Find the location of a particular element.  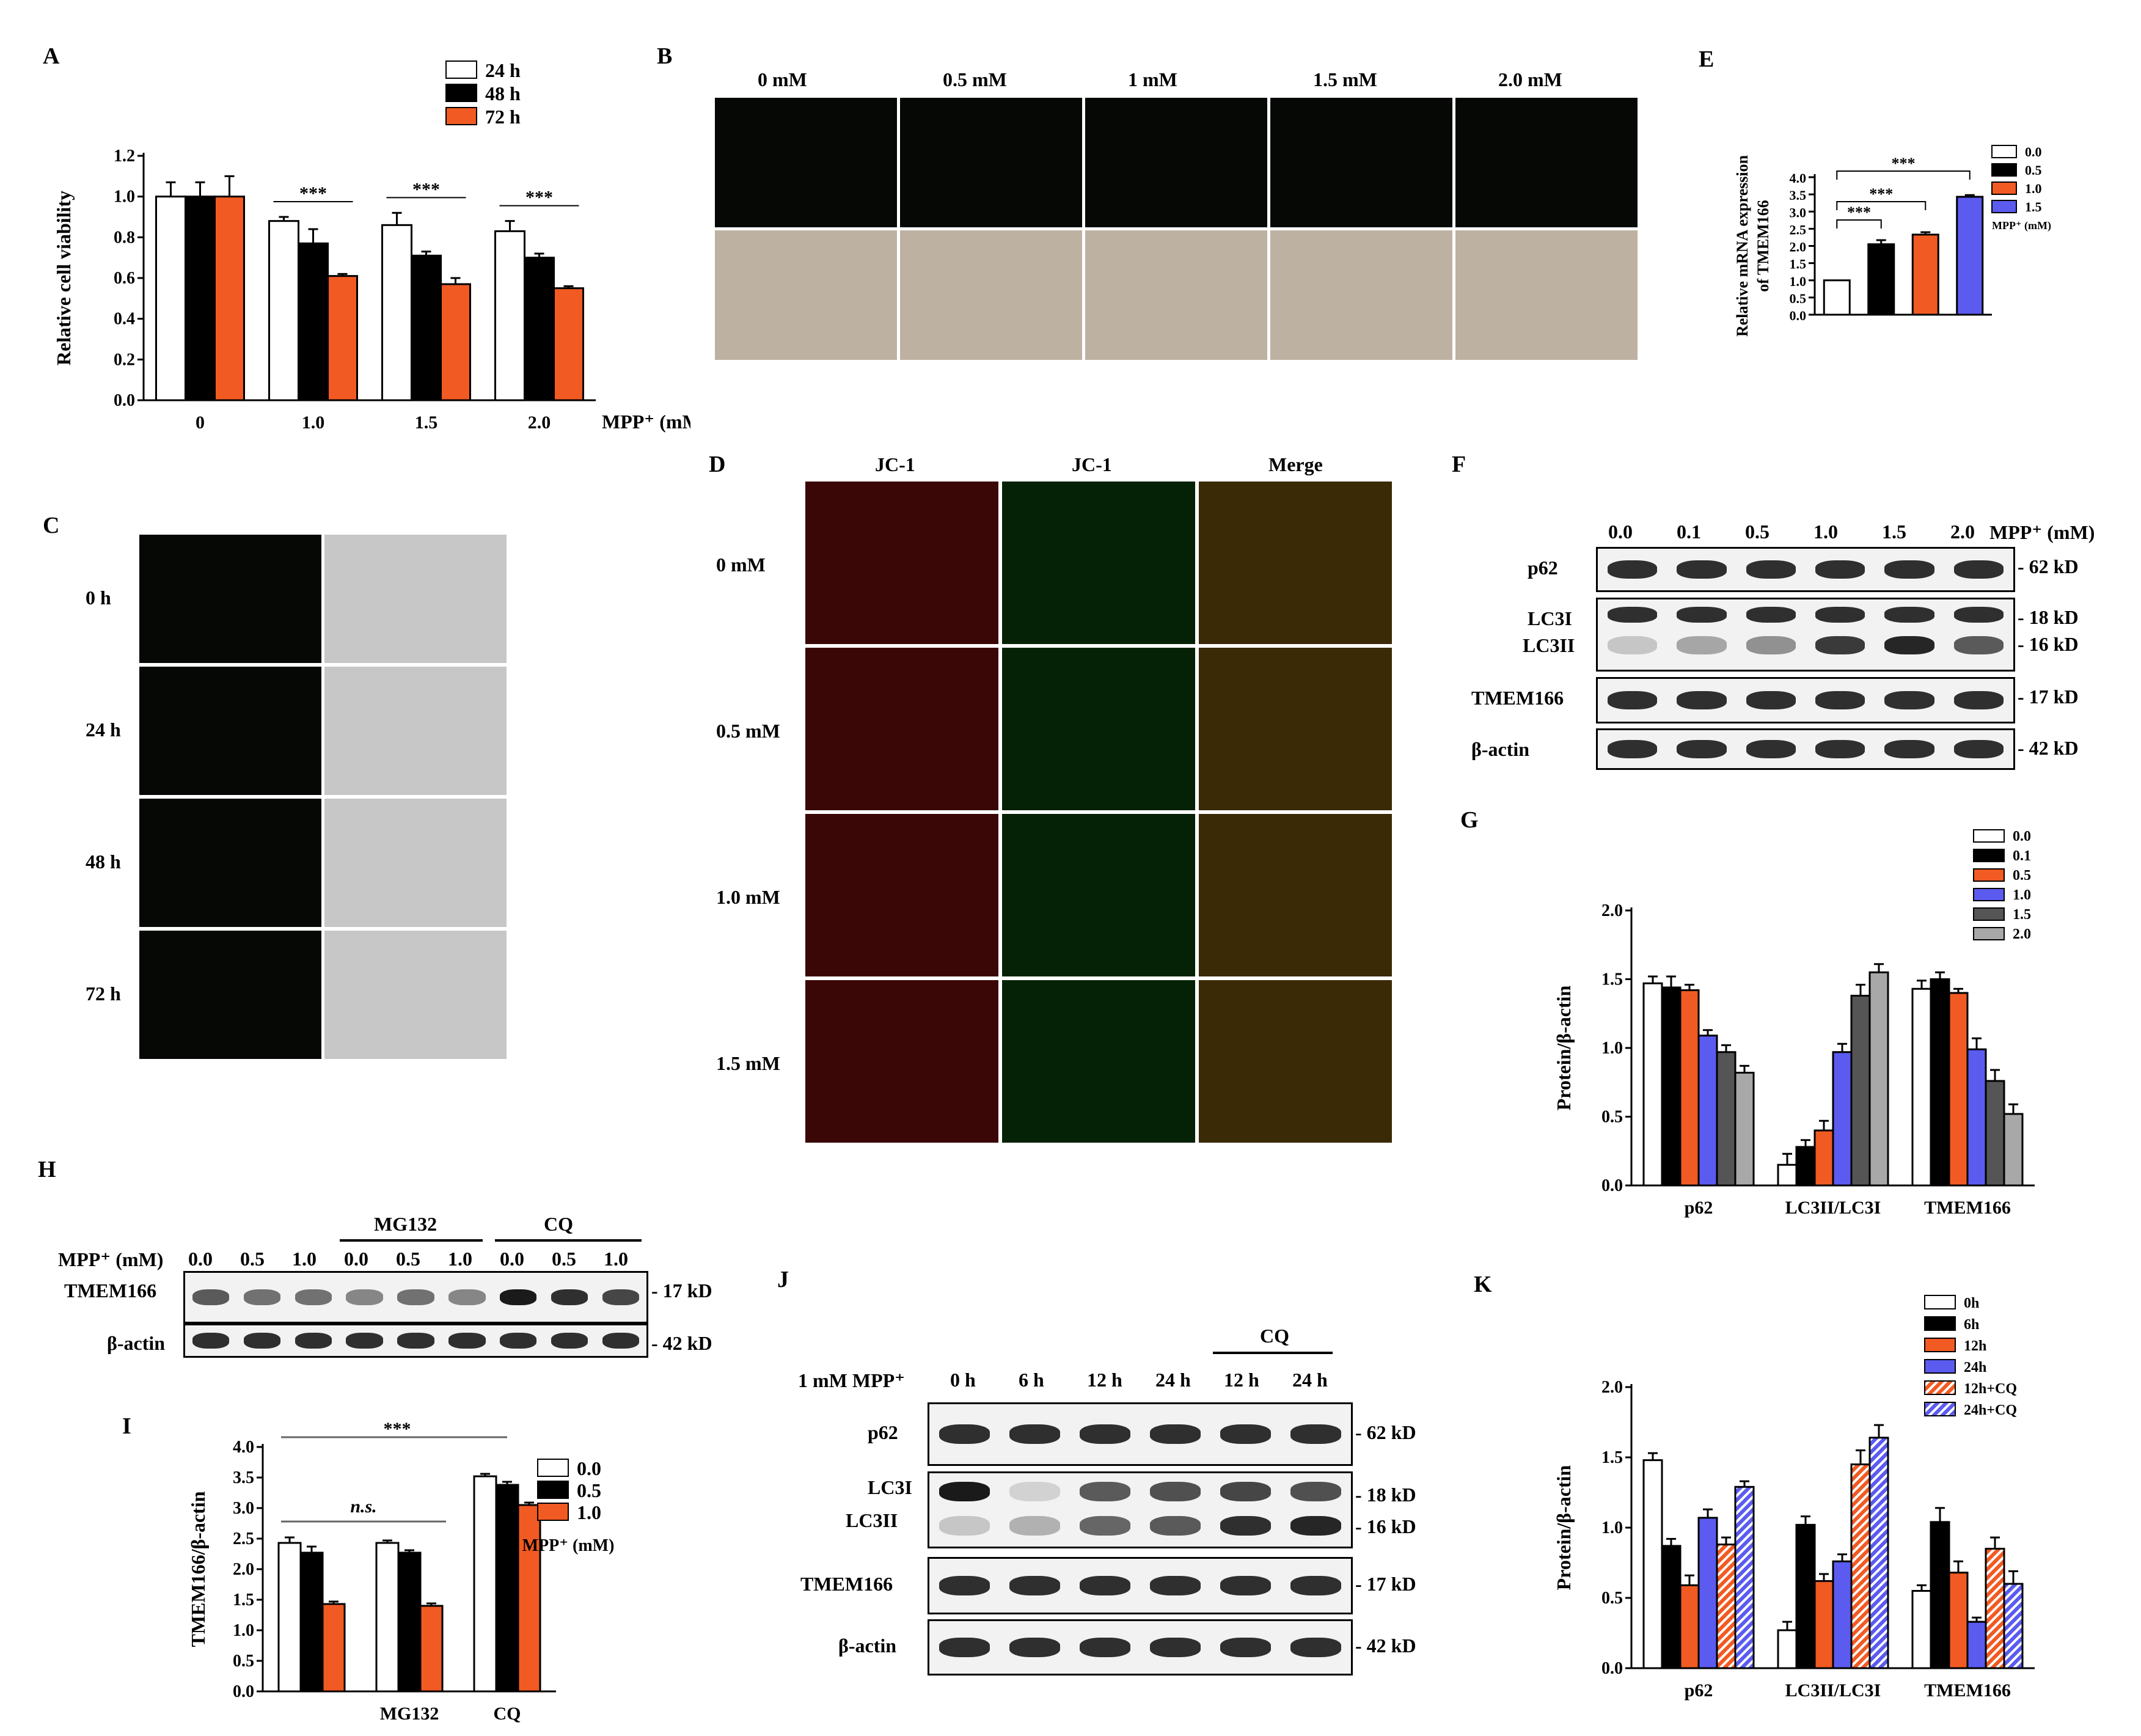

y-axis-label: TMEM166/β-actin is located at coordinates (198, 1569).